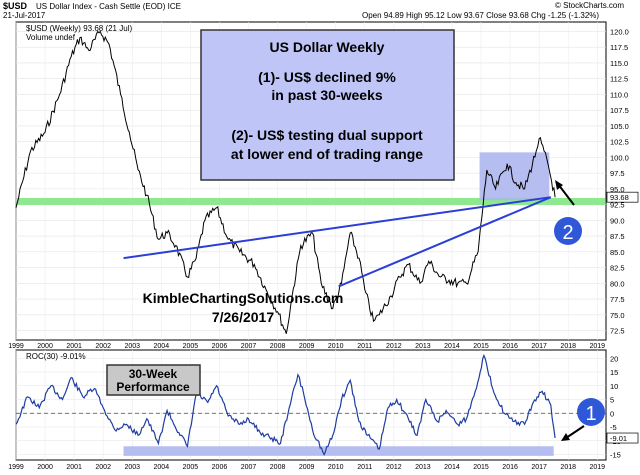 This screenshot has height=475, width=640. Describe the element at coordinates (452, 467) in the screenshot. I see `x-tick-bottom: 2014` at that location.